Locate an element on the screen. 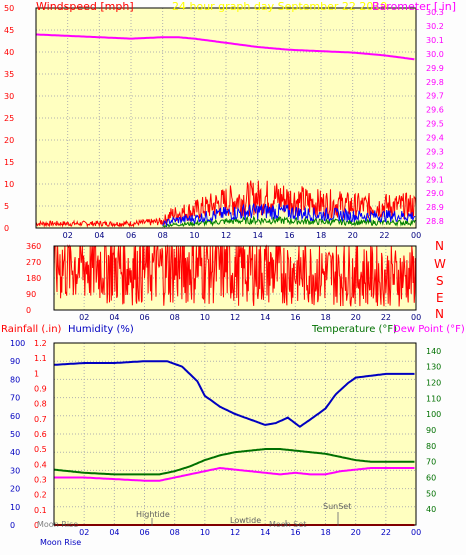  y-right-tick-label: 120 is located at coordinates (433, 383).